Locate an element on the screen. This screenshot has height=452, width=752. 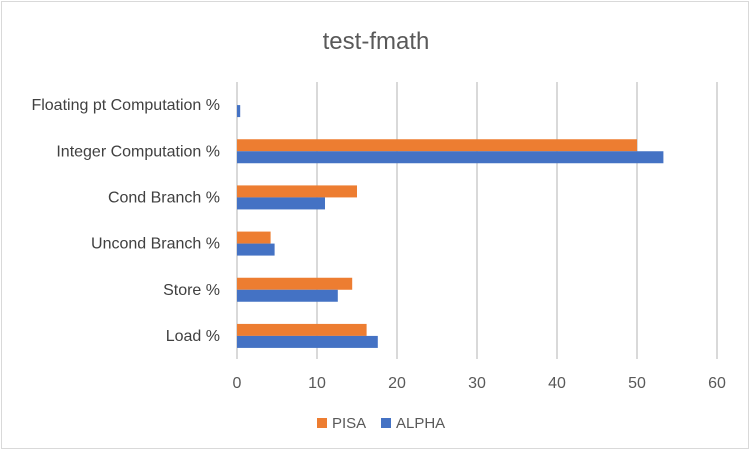
category-label: Uncond Branch % is located at coordinates (155, 244).